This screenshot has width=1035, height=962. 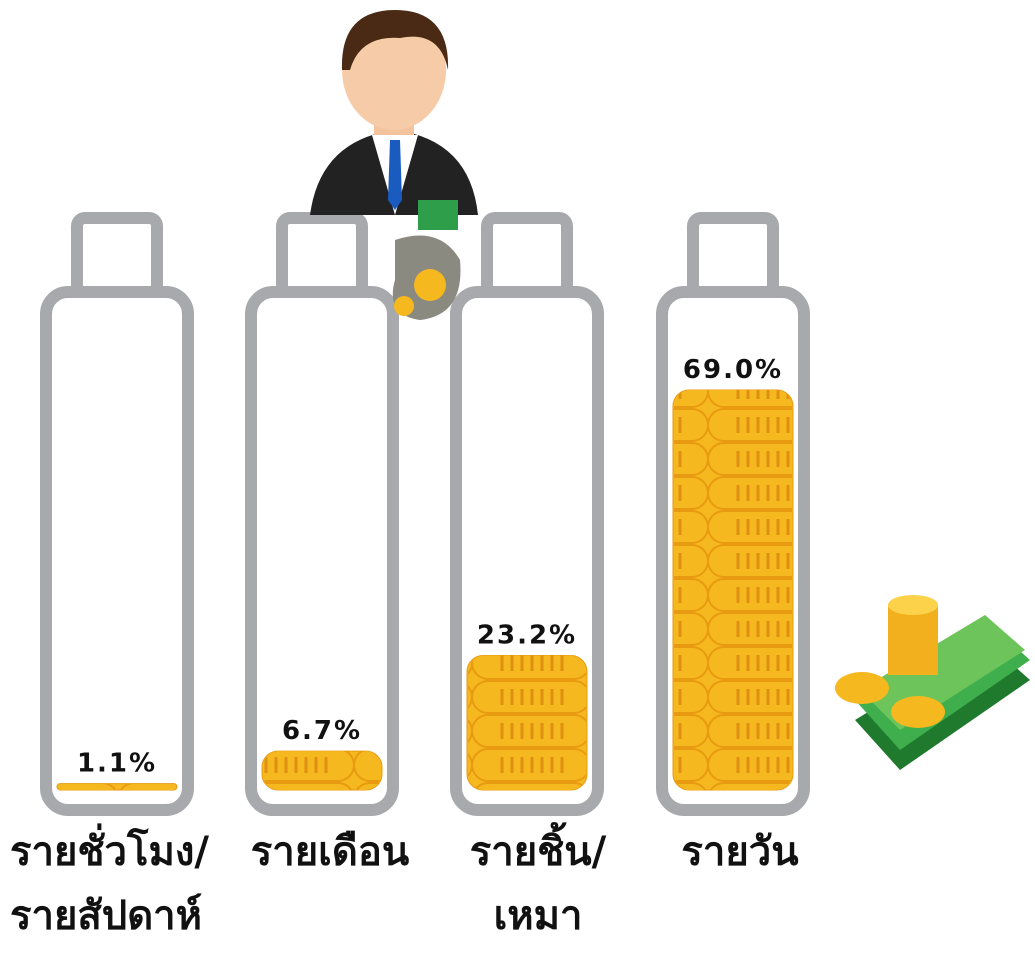 What do you see at coordinates (932, 682) in the screenshot?
I see `money-pile` at bounding box center [932, 682].